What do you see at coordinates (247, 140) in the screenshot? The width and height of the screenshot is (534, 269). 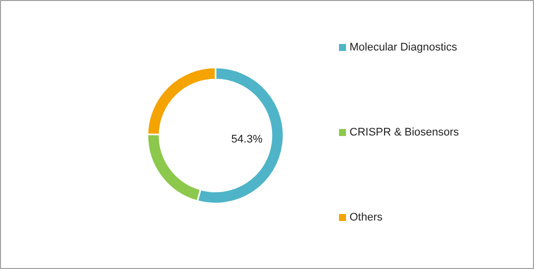 I see `data-label: 54.3%` at bounding box center [247, 140].